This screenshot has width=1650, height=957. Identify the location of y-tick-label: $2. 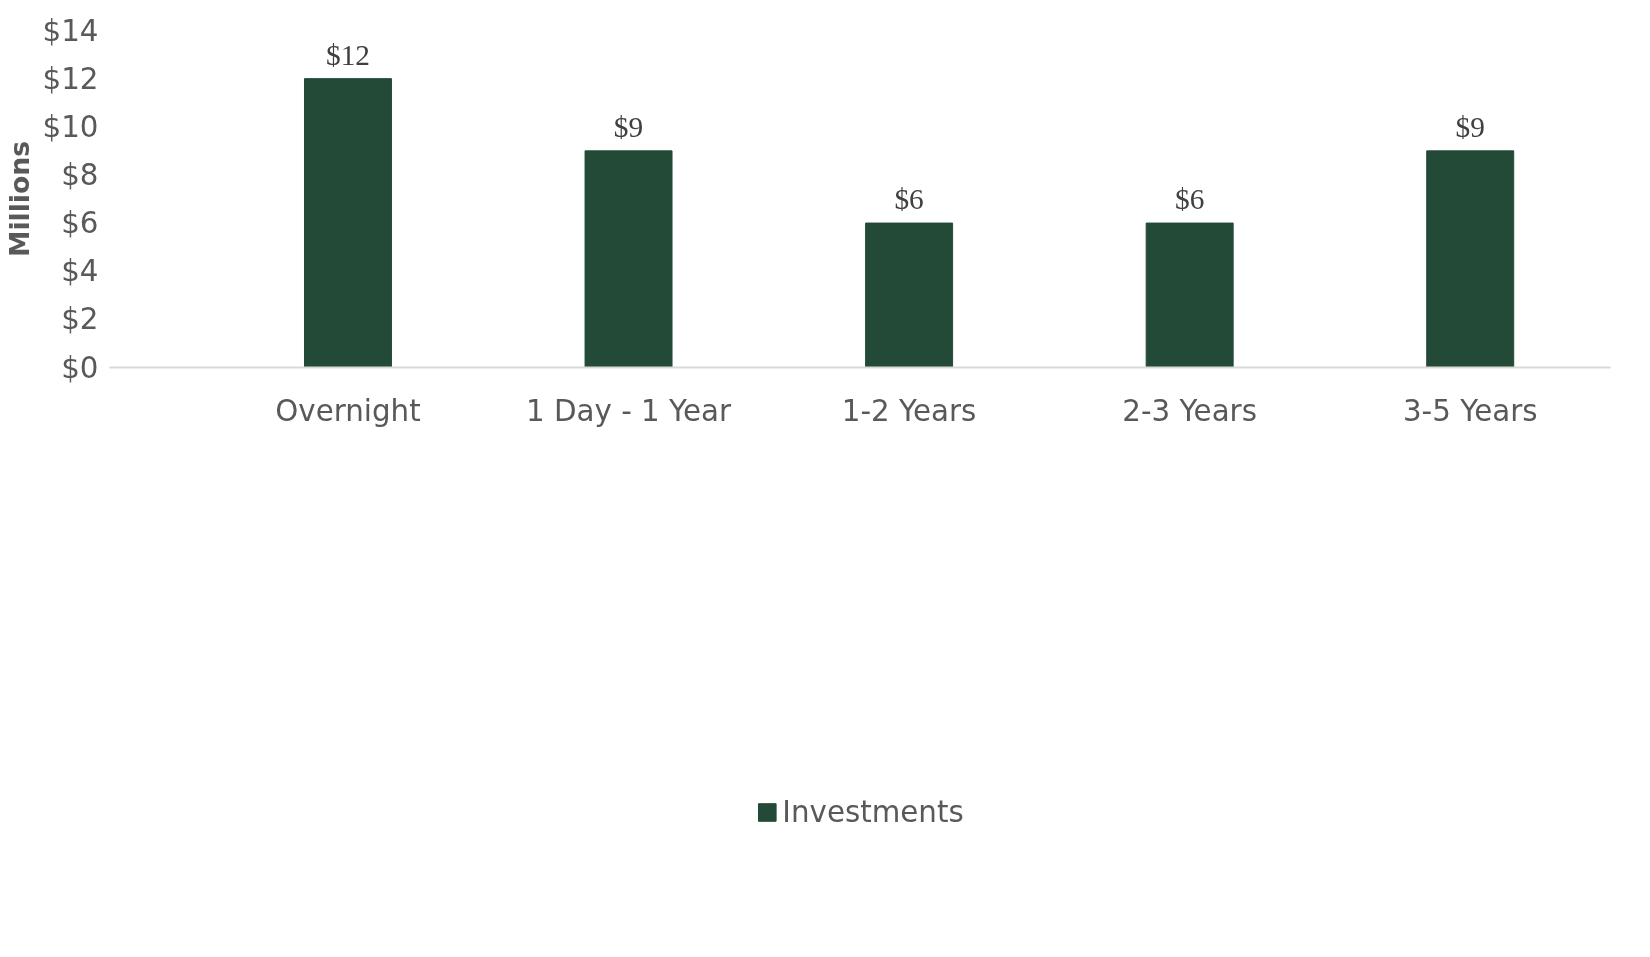
(80, 319).